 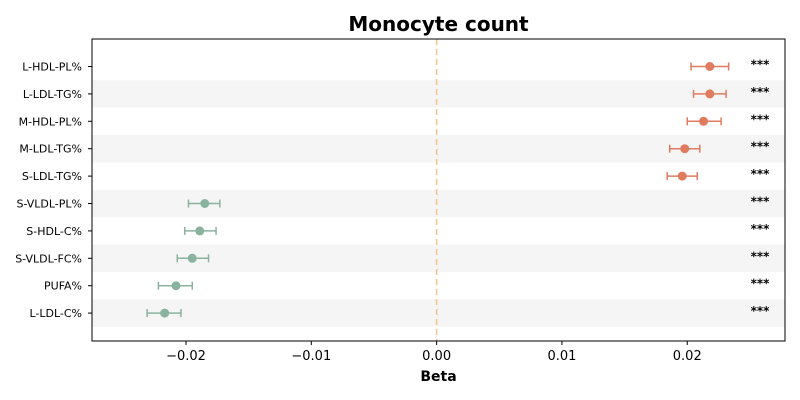 I want to click on y-tick-label: S-VLDL-PL%, so click(x=49, y=204).